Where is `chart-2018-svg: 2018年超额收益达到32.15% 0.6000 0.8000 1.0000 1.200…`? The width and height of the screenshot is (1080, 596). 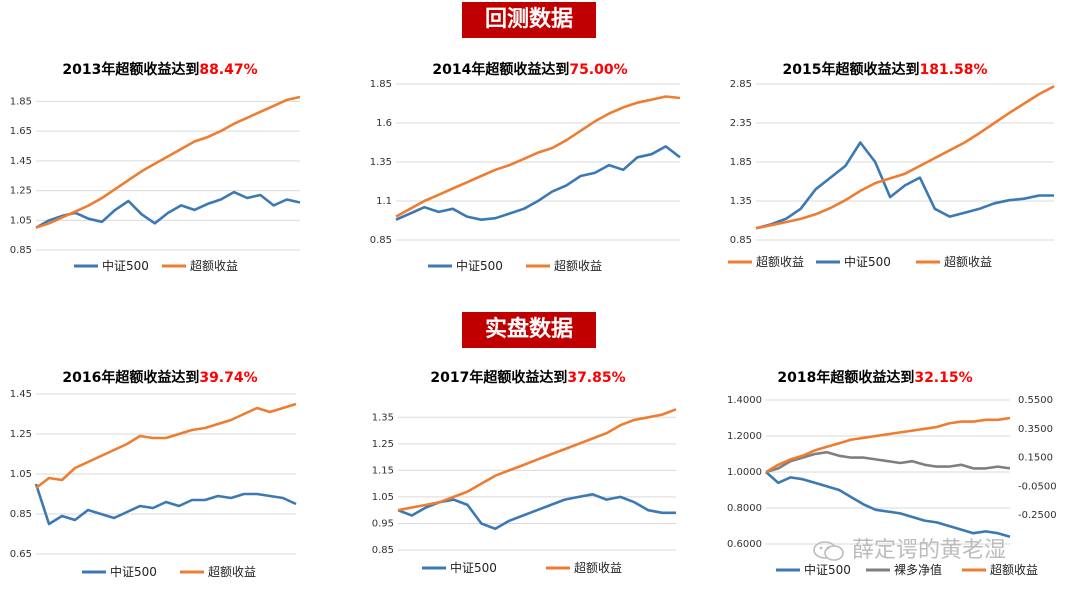
chart-2018-svg: 2018年超额收益达到32.15% 0.6000 0.8000 1.0000 1.200… is located at coordinates (892, 473).